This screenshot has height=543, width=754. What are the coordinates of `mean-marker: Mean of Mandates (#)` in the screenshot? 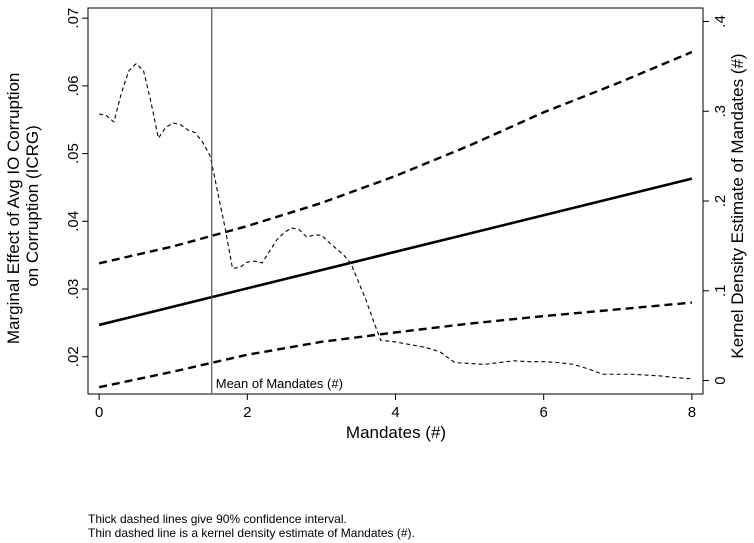 It's located at (277, 201).